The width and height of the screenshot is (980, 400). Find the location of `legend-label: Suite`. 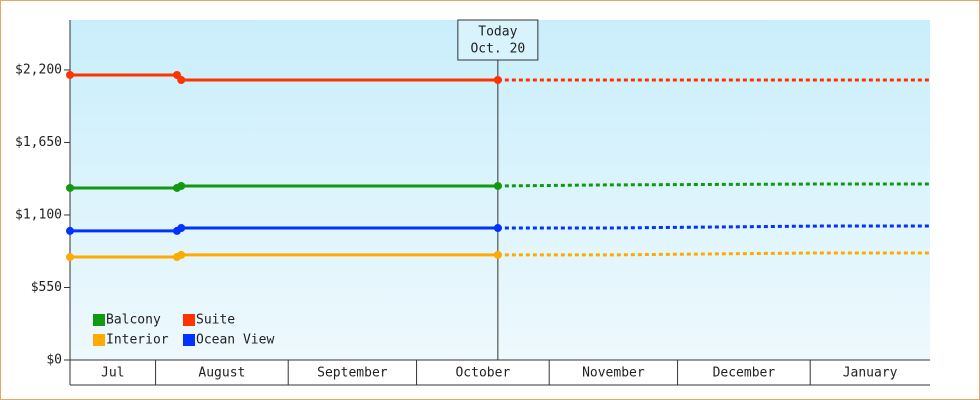

legend-label: Suite is located at coordinates (215, 320).